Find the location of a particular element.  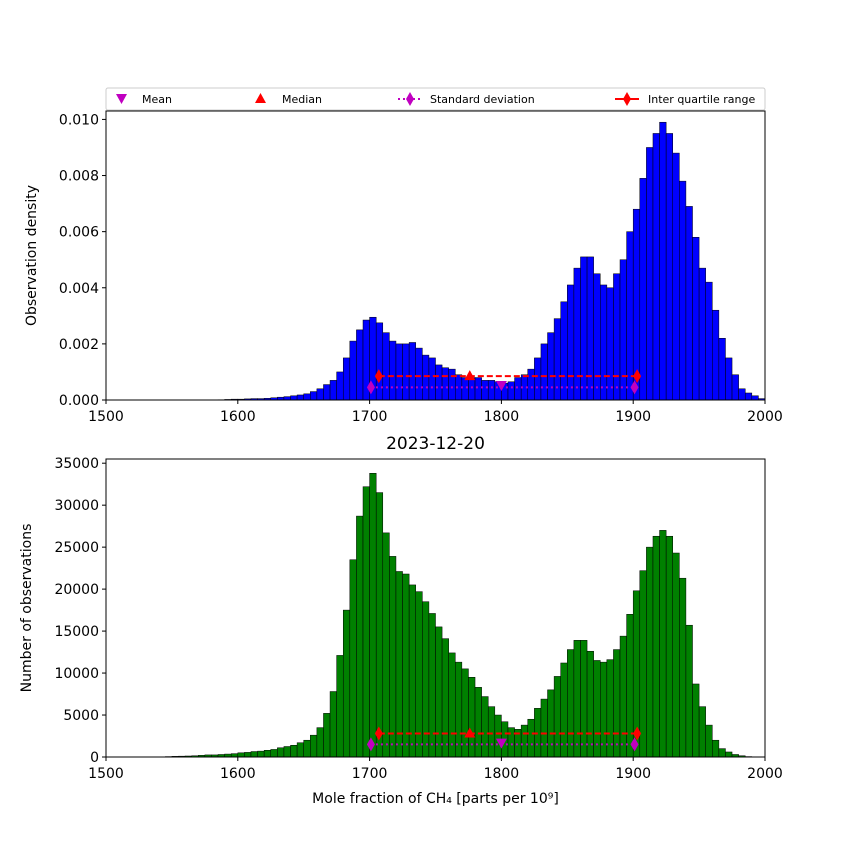

iqr-lower-marker is located at coordinates (378, 376).